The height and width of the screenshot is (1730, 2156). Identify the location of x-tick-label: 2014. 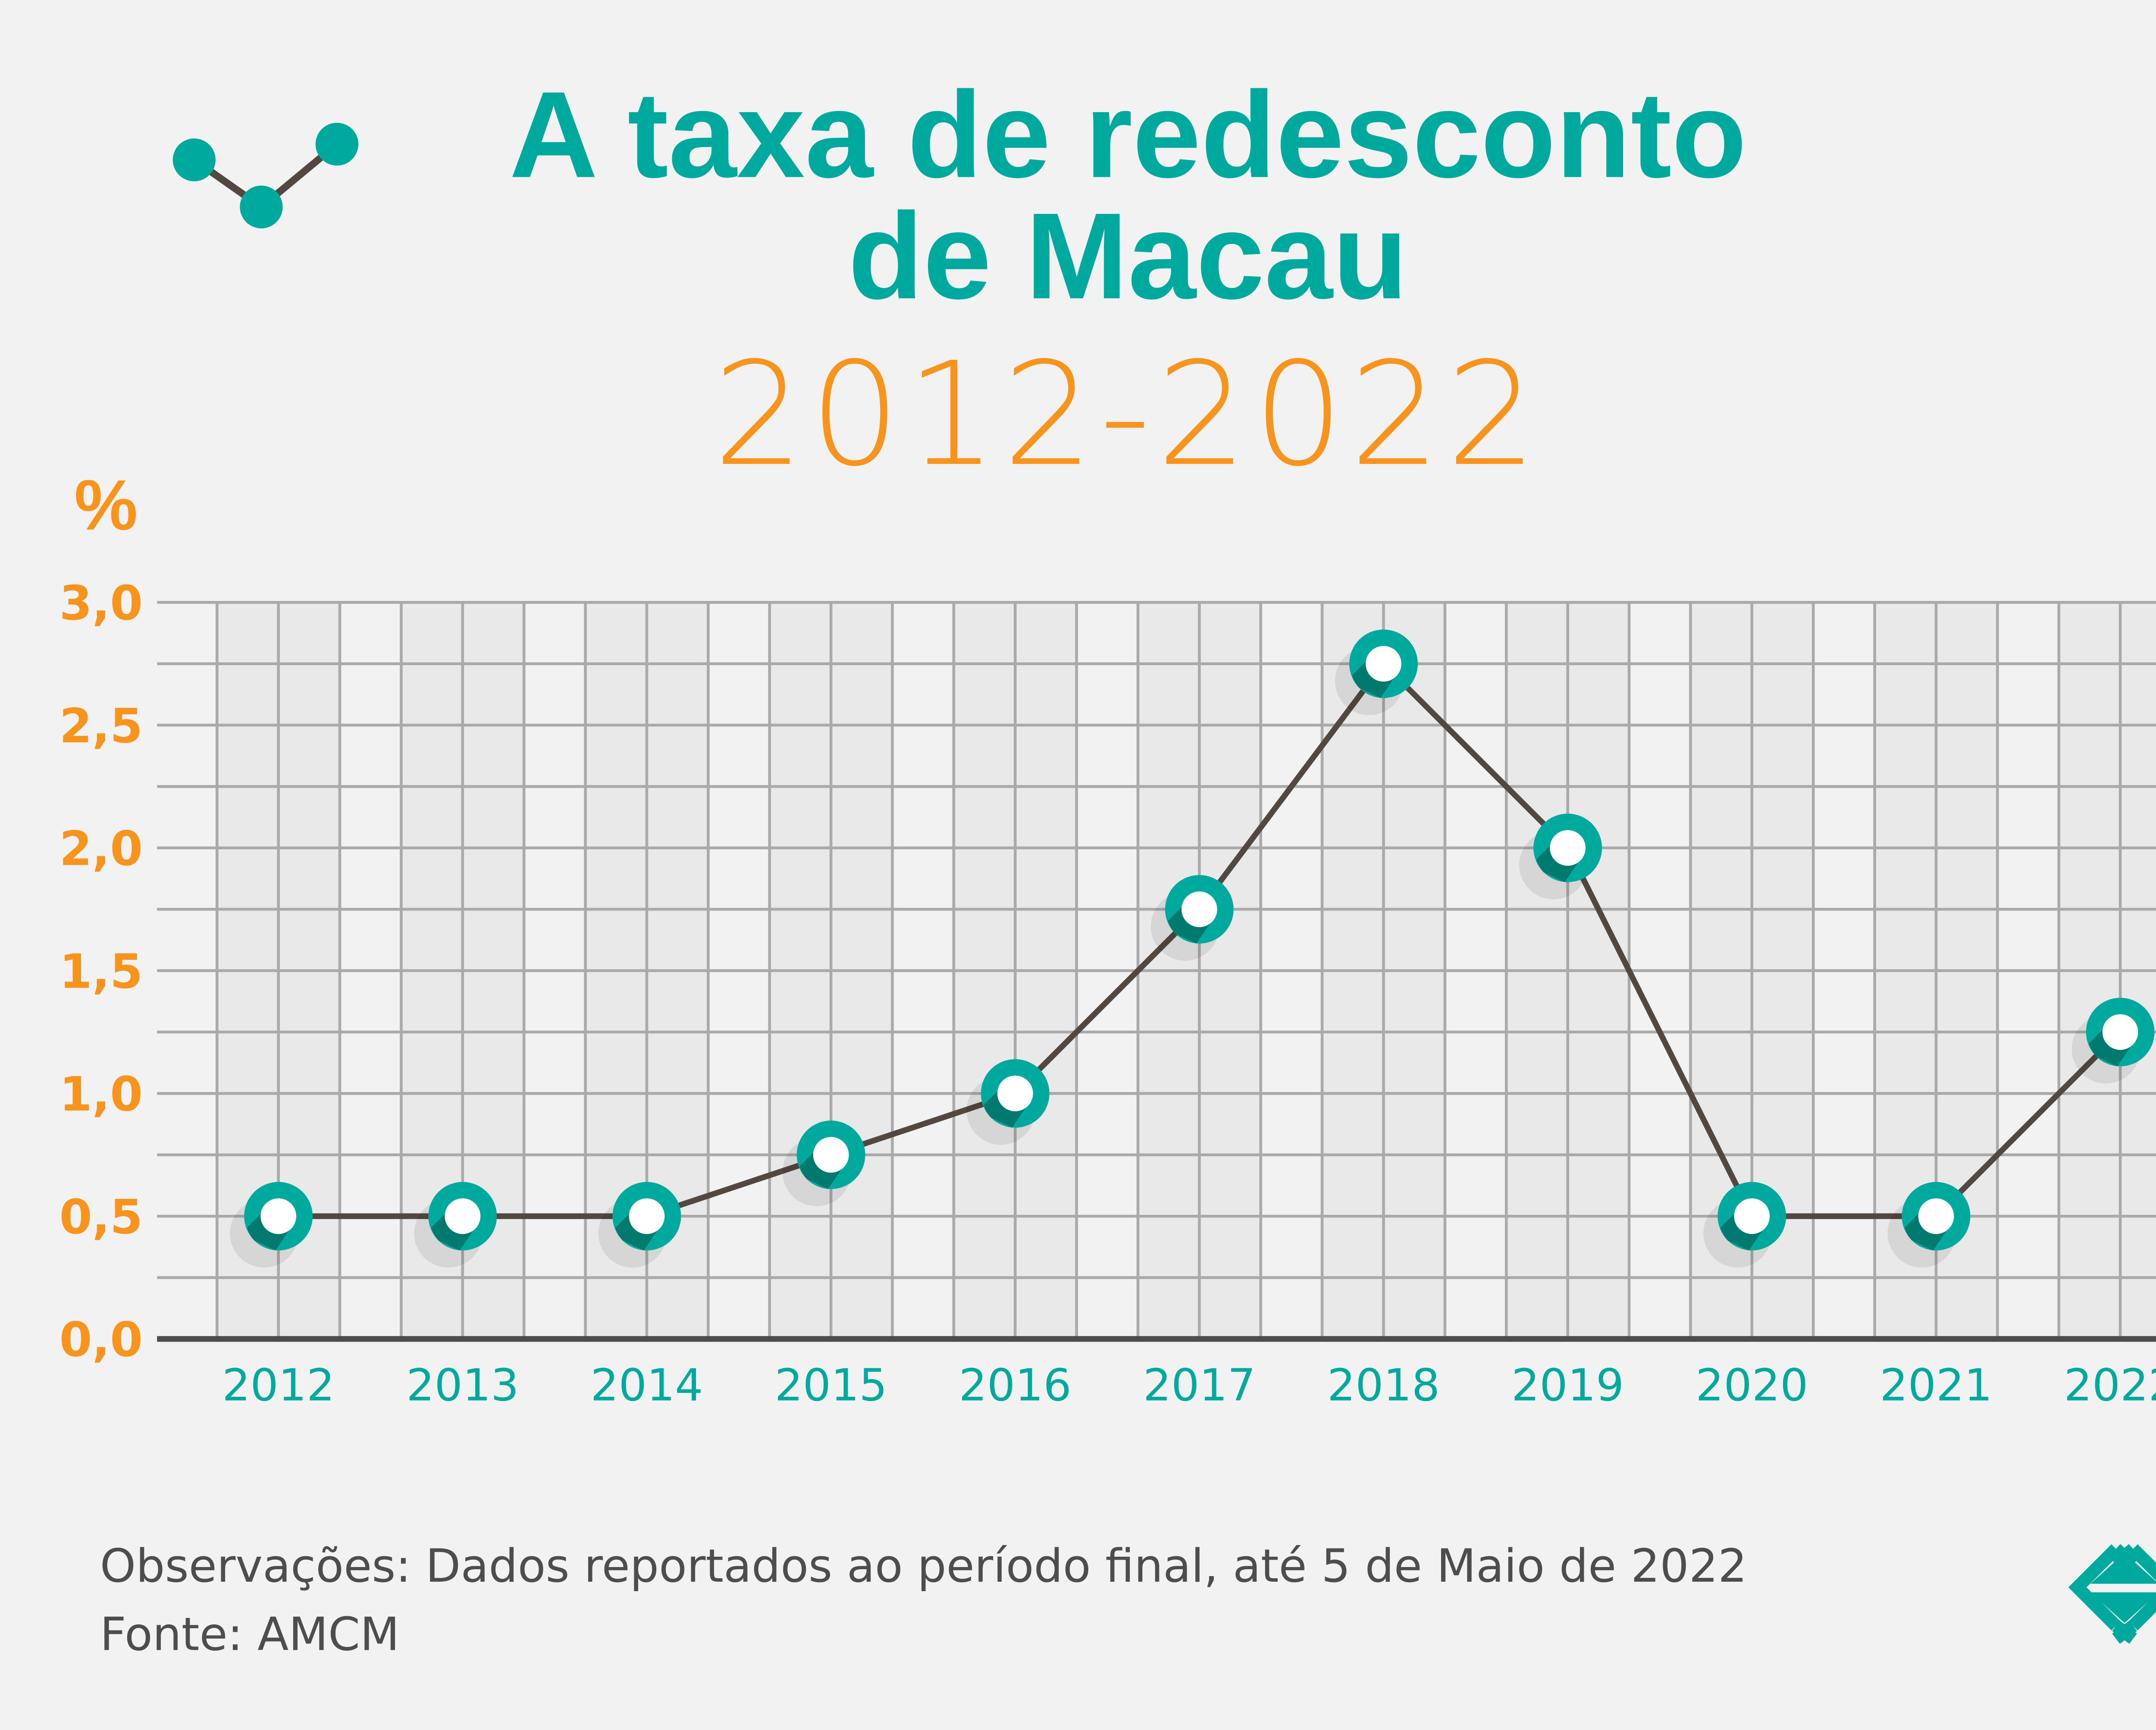
(646, 1385).